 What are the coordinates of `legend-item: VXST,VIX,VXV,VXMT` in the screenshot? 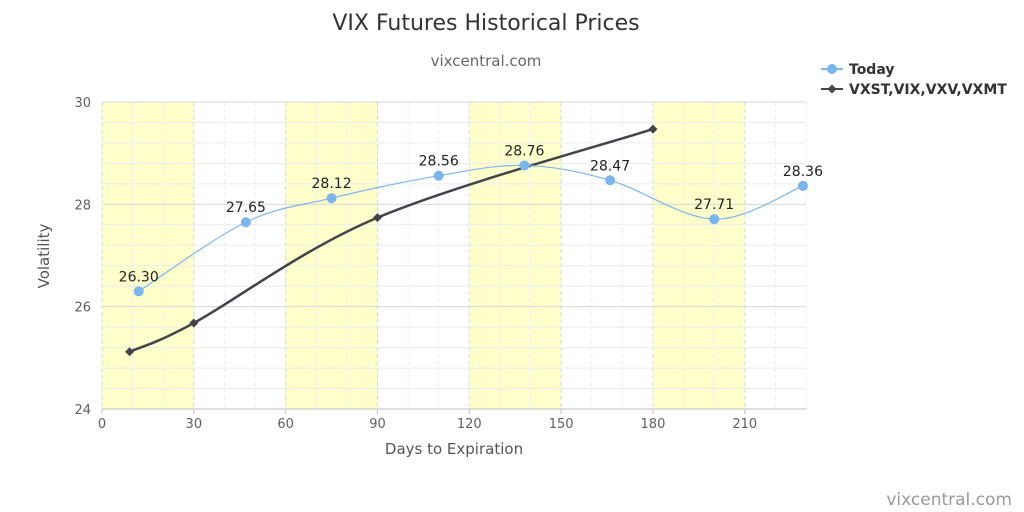 It's located at (914, 90).